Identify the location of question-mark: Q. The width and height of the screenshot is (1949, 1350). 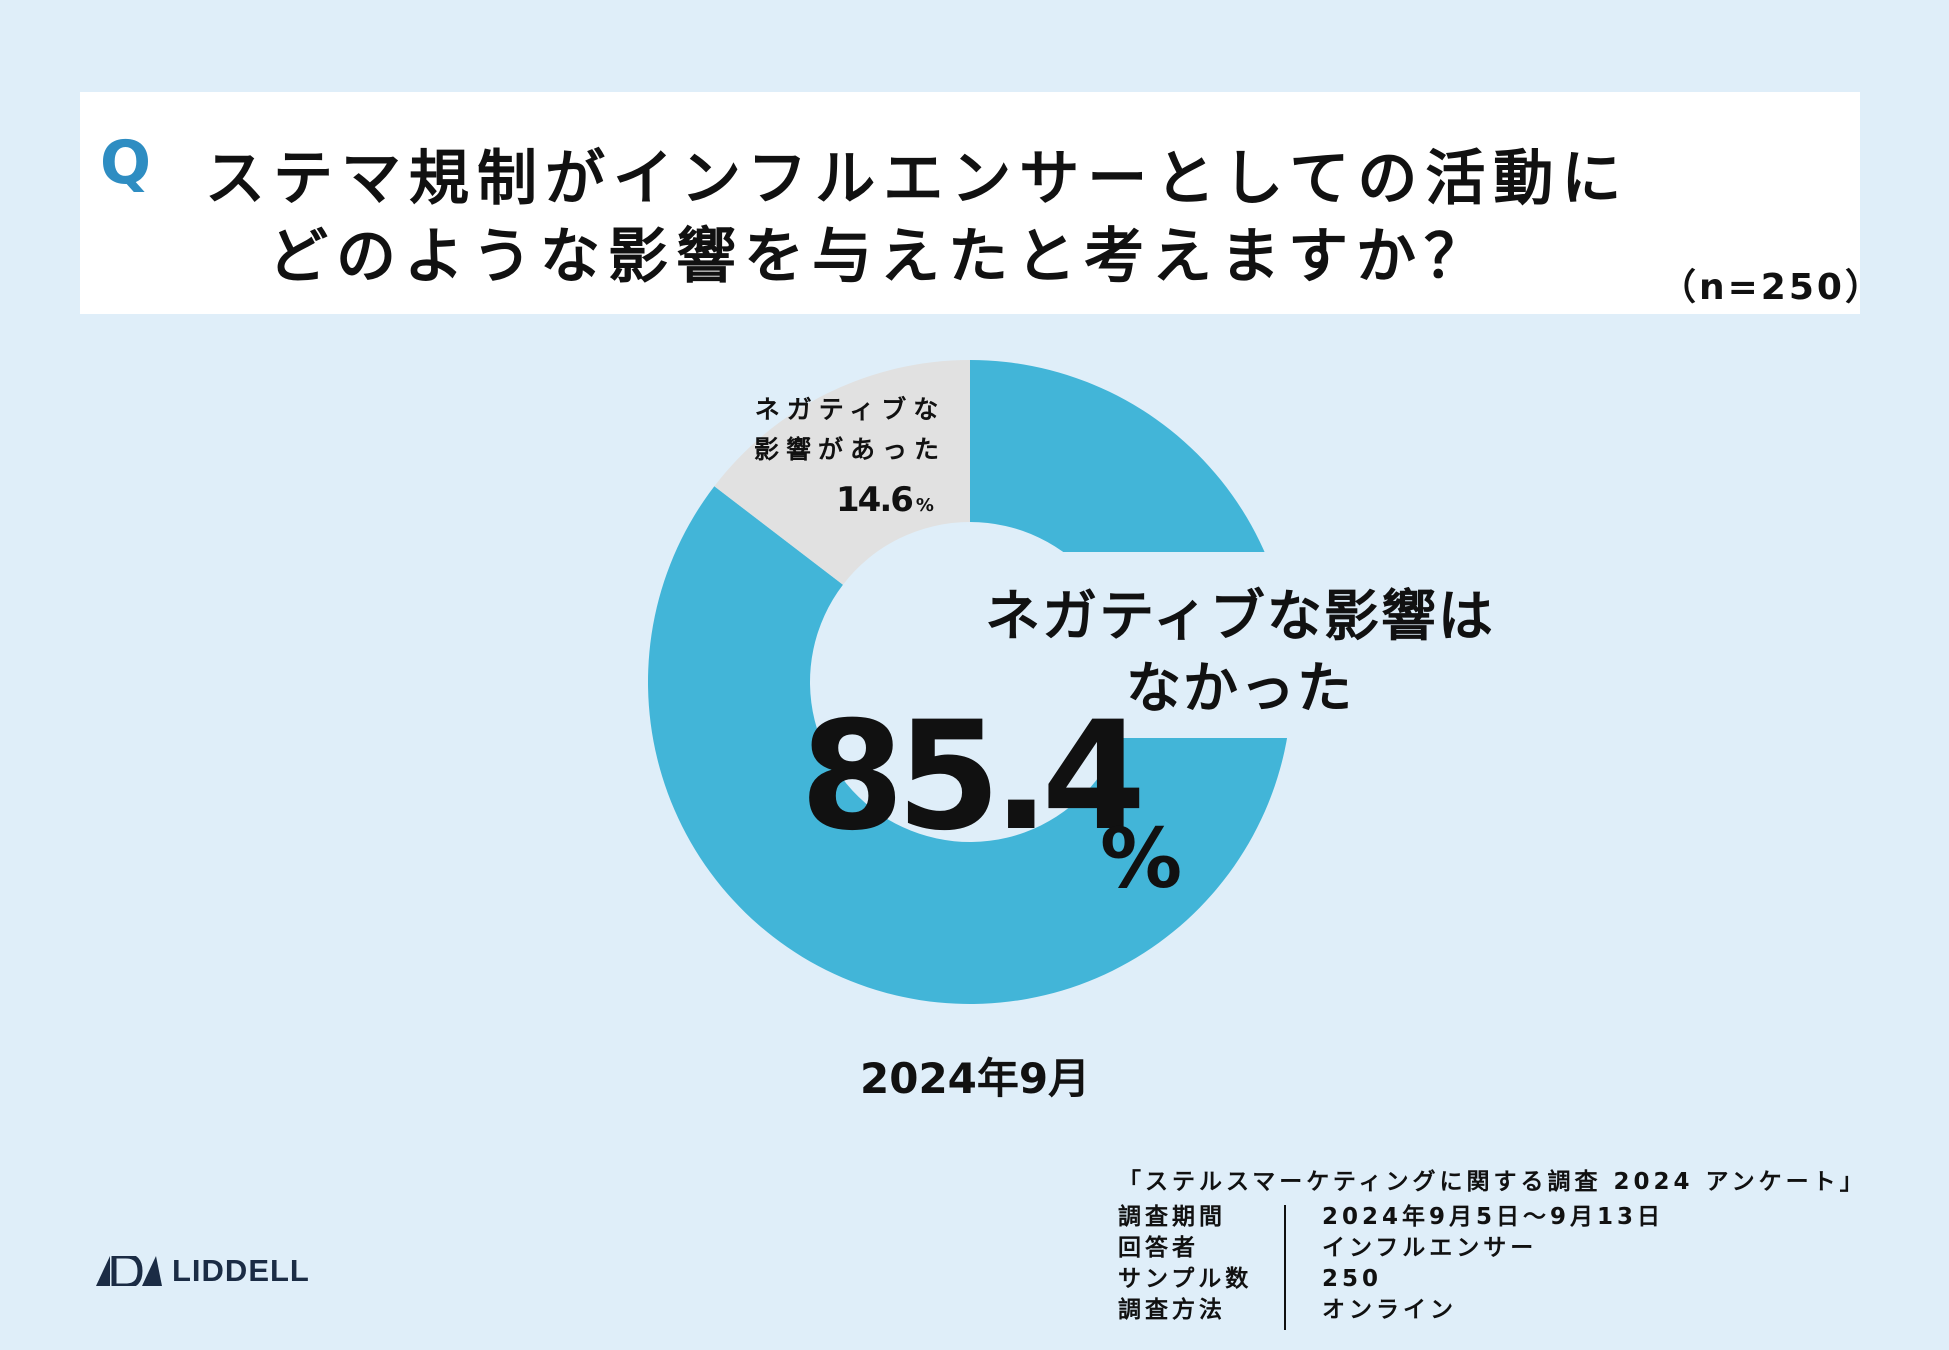
(127, 163).